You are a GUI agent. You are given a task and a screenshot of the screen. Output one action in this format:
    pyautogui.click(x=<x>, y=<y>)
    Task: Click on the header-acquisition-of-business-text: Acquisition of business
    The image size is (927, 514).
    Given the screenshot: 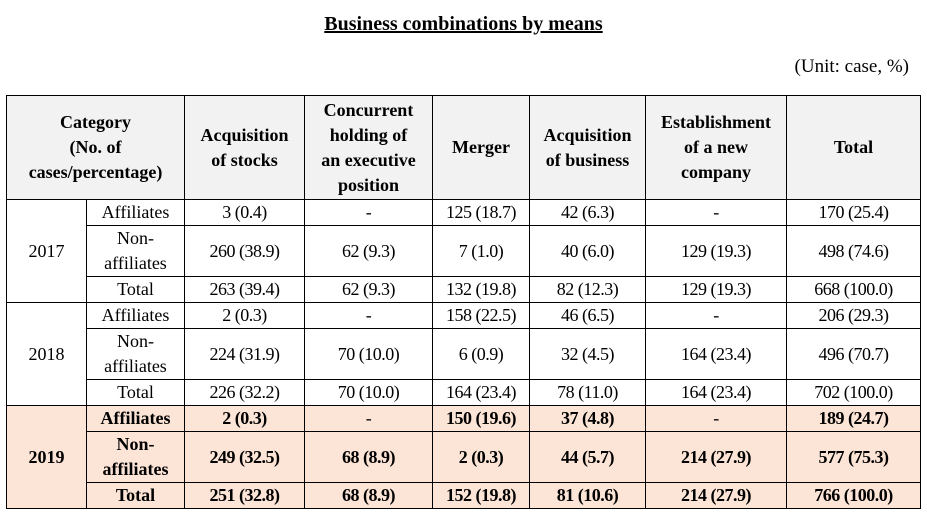 What is the action you would take?
    pyautogui.click(x=587, y=147)
    